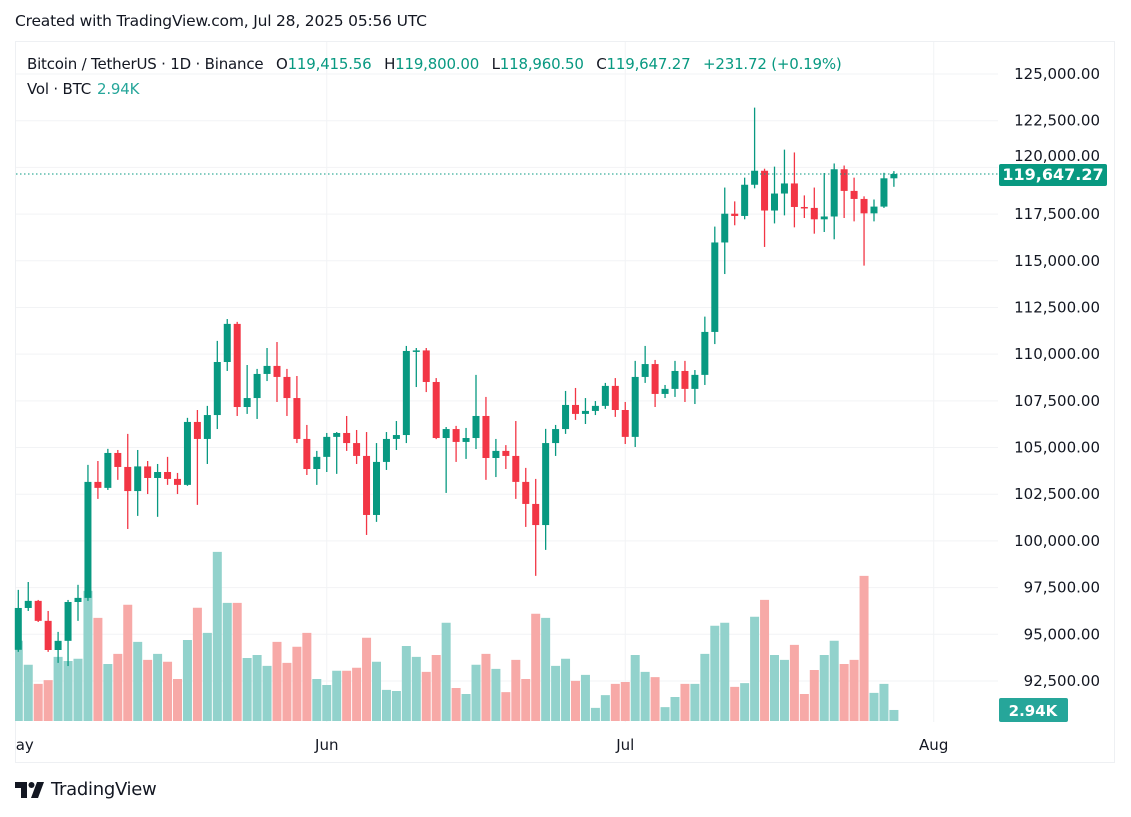 The image size is (1131, 817). What do you see at coordinates (434, 91) in the screenshot?
I see `volume-legend-row: Vol · BTC 2.94K` at bounding box center [434, 91].